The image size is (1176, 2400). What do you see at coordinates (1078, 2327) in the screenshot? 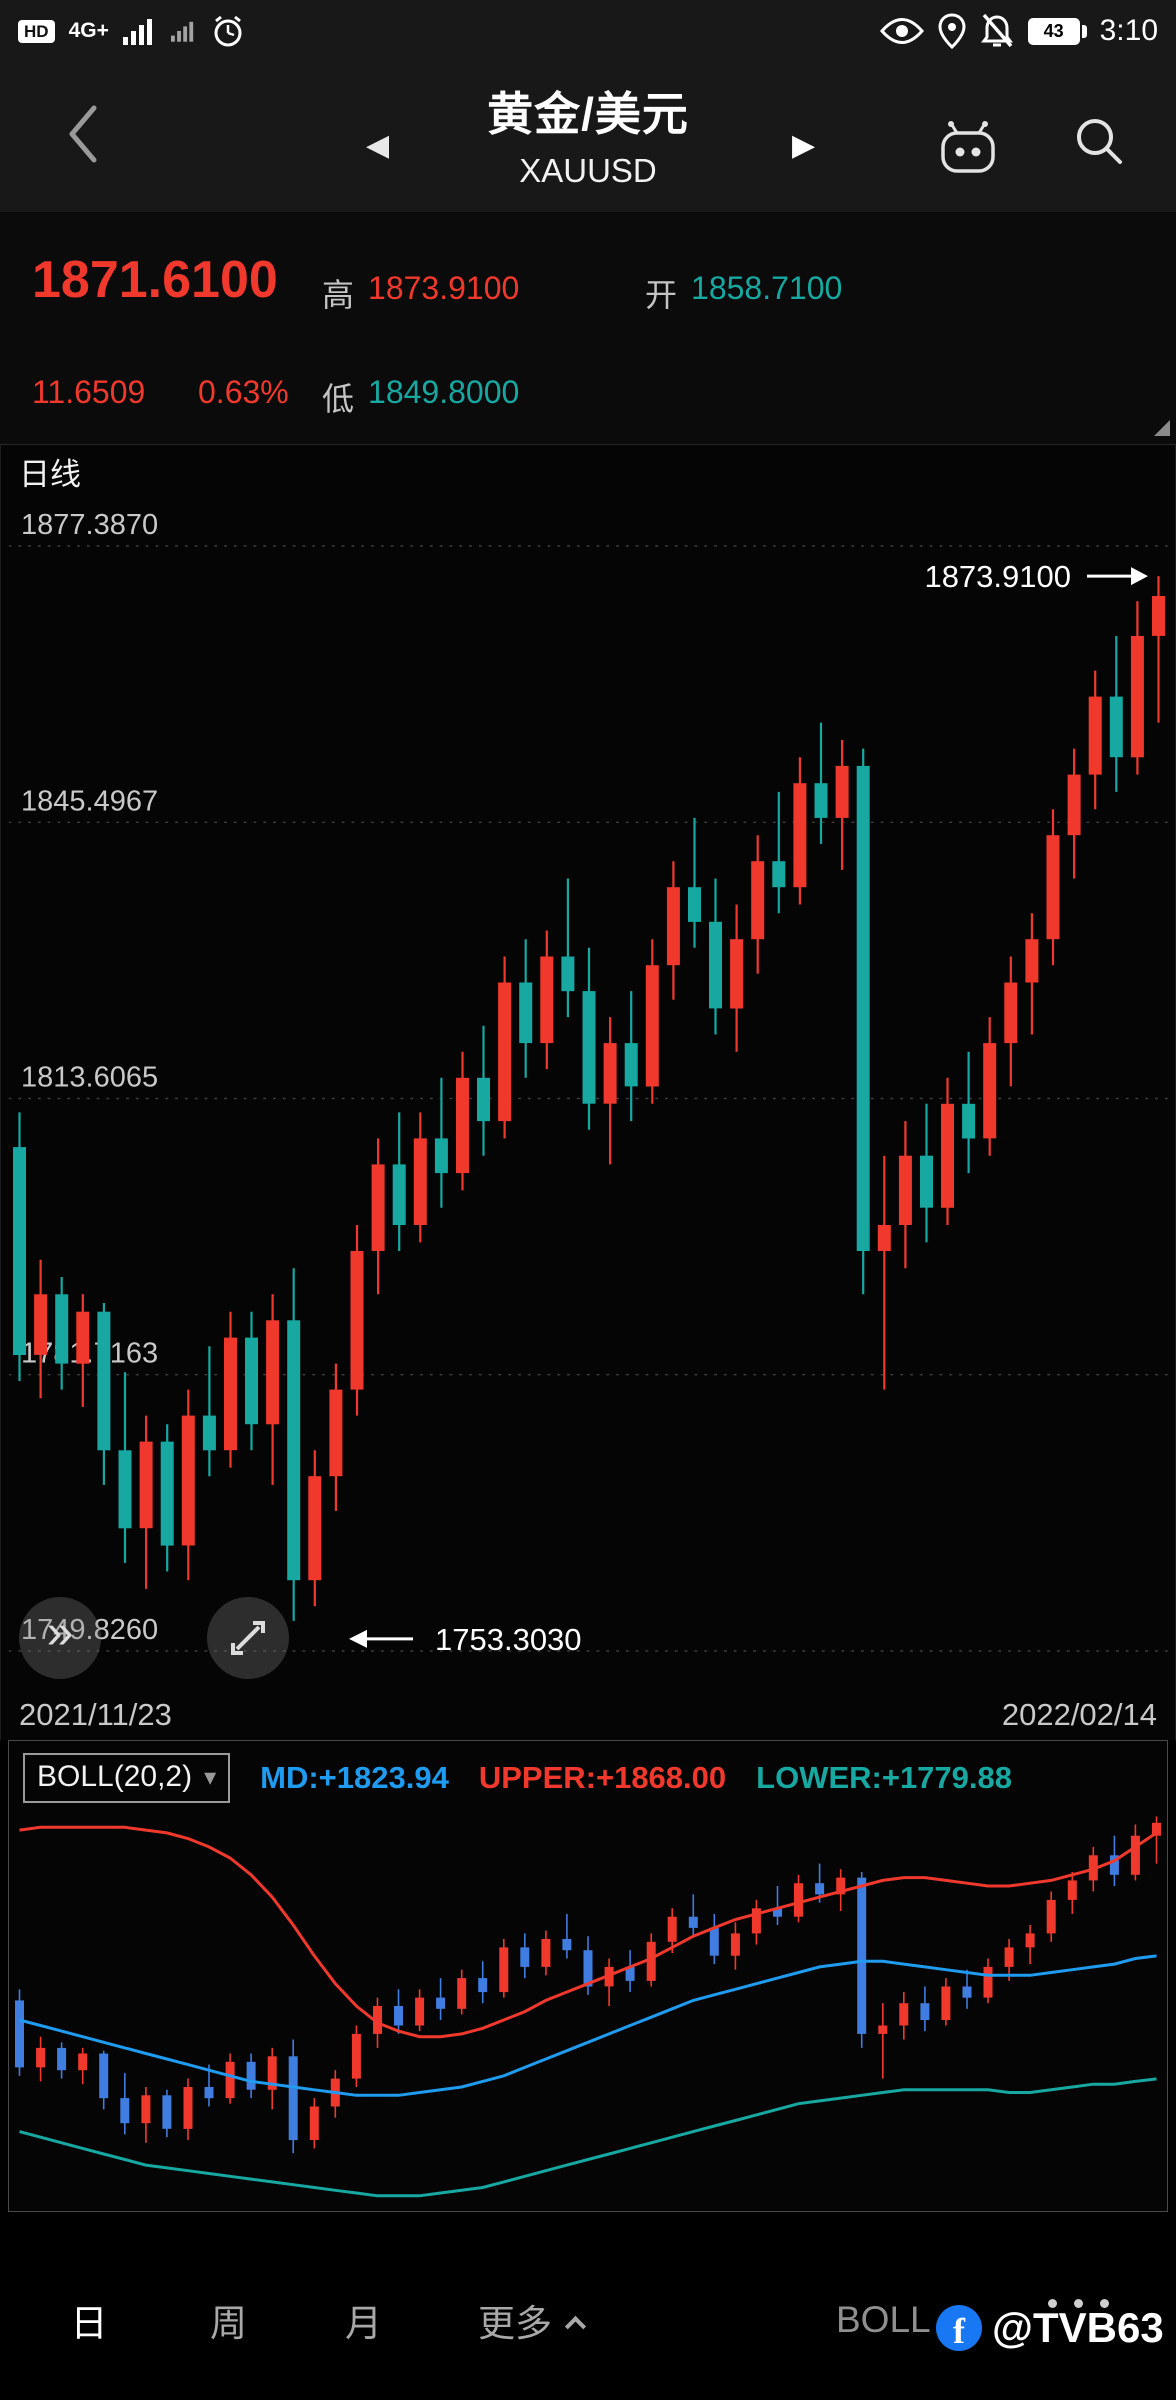
I see `watermark-text: @TVB63` at bounding box center [1078, 2327].